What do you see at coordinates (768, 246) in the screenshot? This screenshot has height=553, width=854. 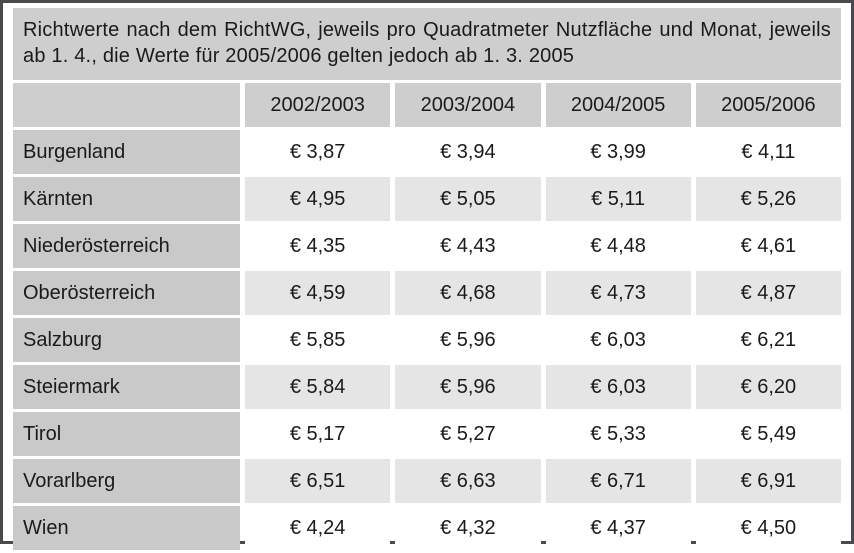 I see `value-cell: € 4,61` at bounding box center [768, 246].